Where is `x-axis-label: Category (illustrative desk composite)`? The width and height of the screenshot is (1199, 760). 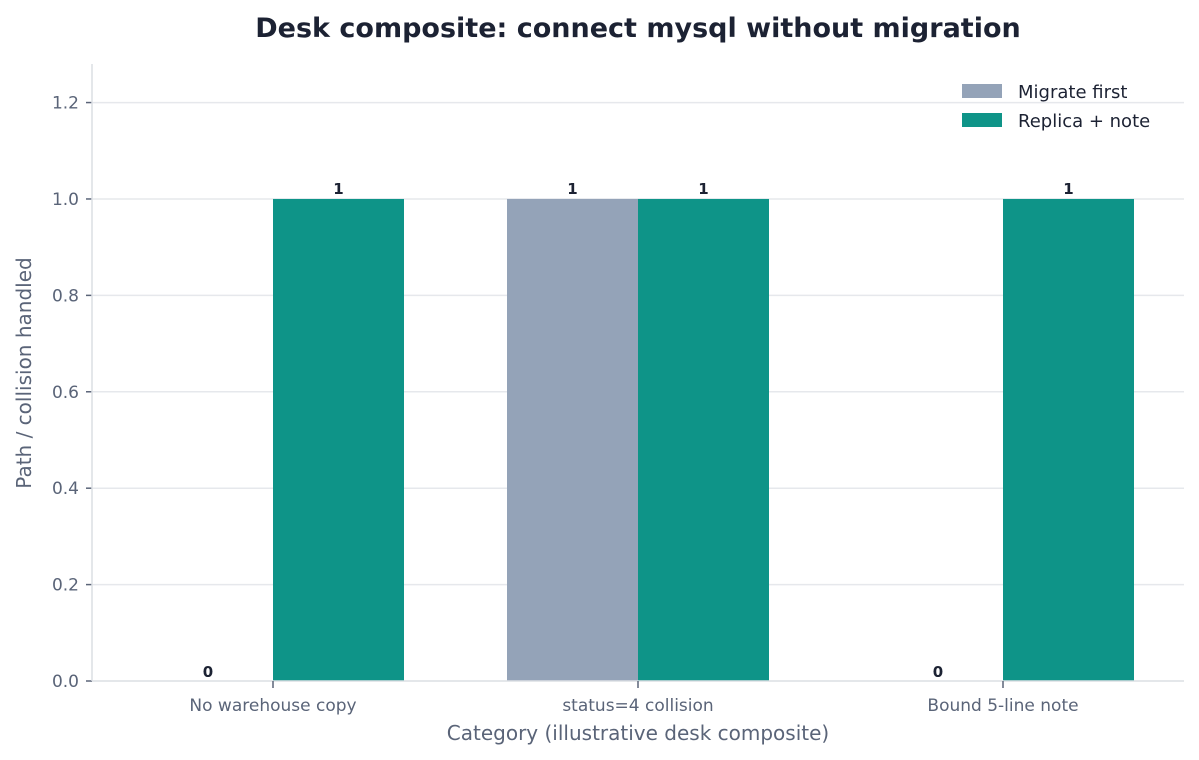 x-axis-label: Category (illustrative desk composite) is located at coordinates (638, 733).